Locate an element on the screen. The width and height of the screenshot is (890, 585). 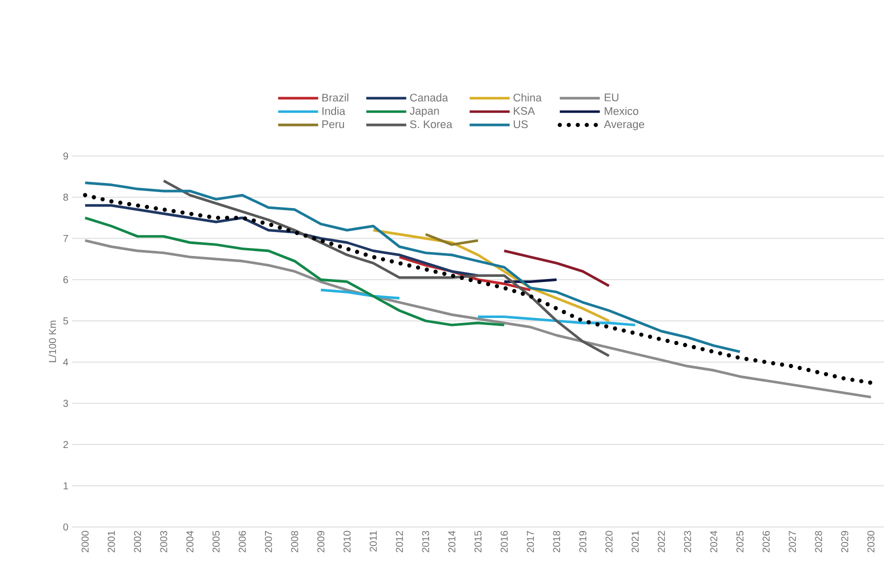
y-tick-label: 4 is located at coordinates (65, 362).